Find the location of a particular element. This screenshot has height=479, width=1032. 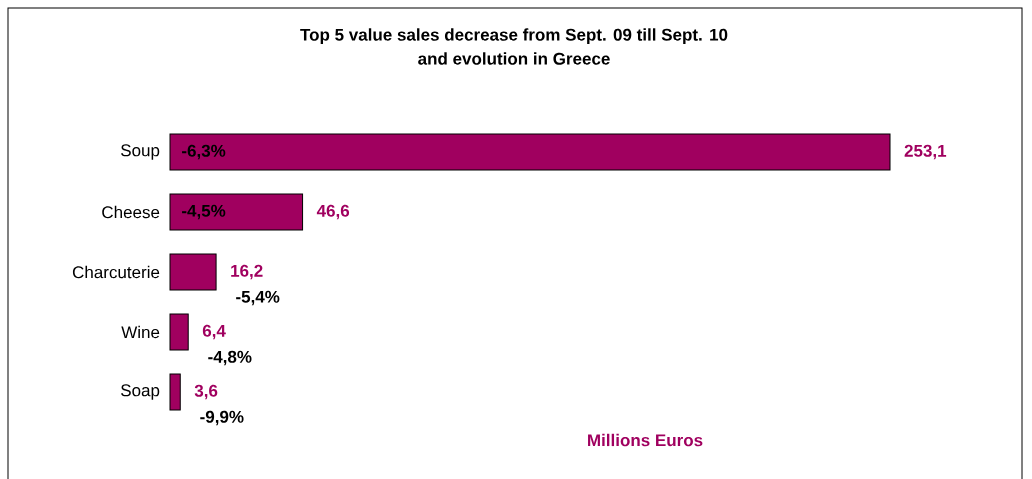

annotation: -9,9% is located at coordinates (222, 418).